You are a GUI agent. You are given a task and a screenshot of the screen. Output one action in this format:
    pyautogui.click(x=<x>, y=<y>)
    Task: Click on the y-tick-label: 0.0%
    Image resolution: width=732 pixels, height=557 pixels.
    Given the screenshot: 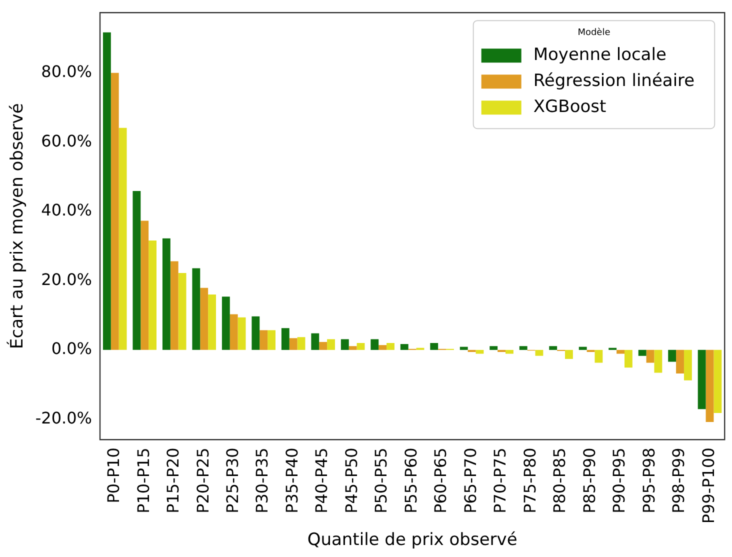 What is the action you would take?
    pyautogui.click(x=71, y=348)
    